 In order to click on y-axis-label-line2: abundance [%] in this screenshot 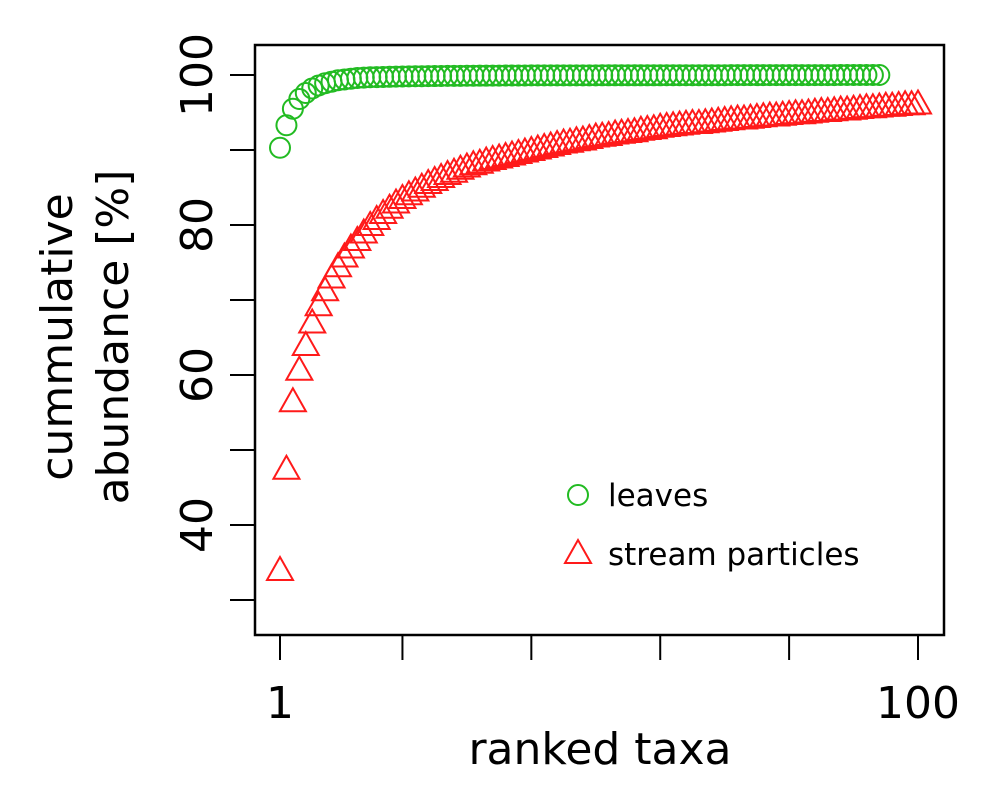, I will do `click(113, 337)`.